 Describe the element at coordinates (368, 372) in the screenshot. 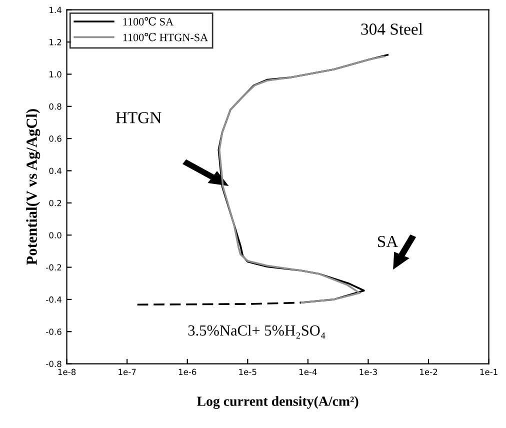

I see `x-tick-label: 1e-3` at that location.